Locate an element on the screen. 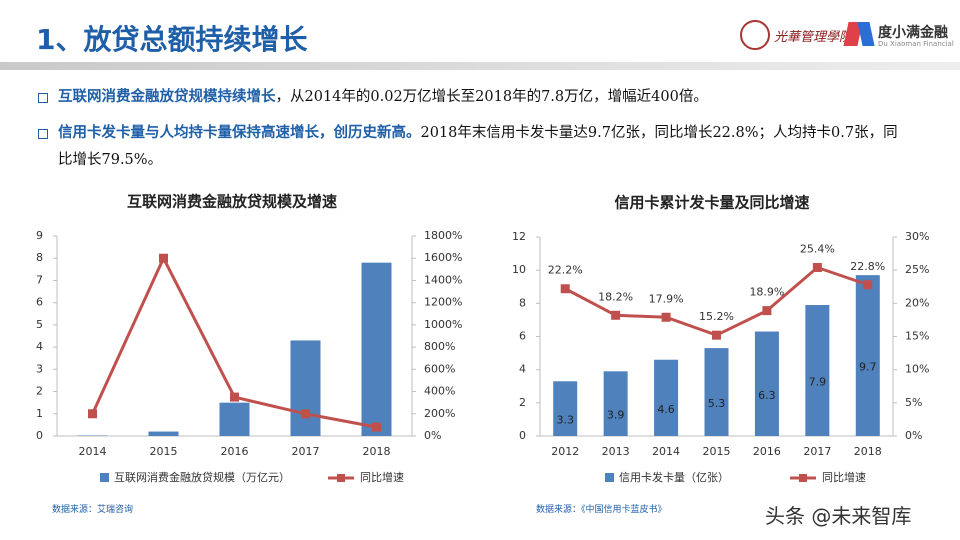 The width and height of the screenshot is (960, 540). y-tick-label: 10 is located at coordinates (519, 269).